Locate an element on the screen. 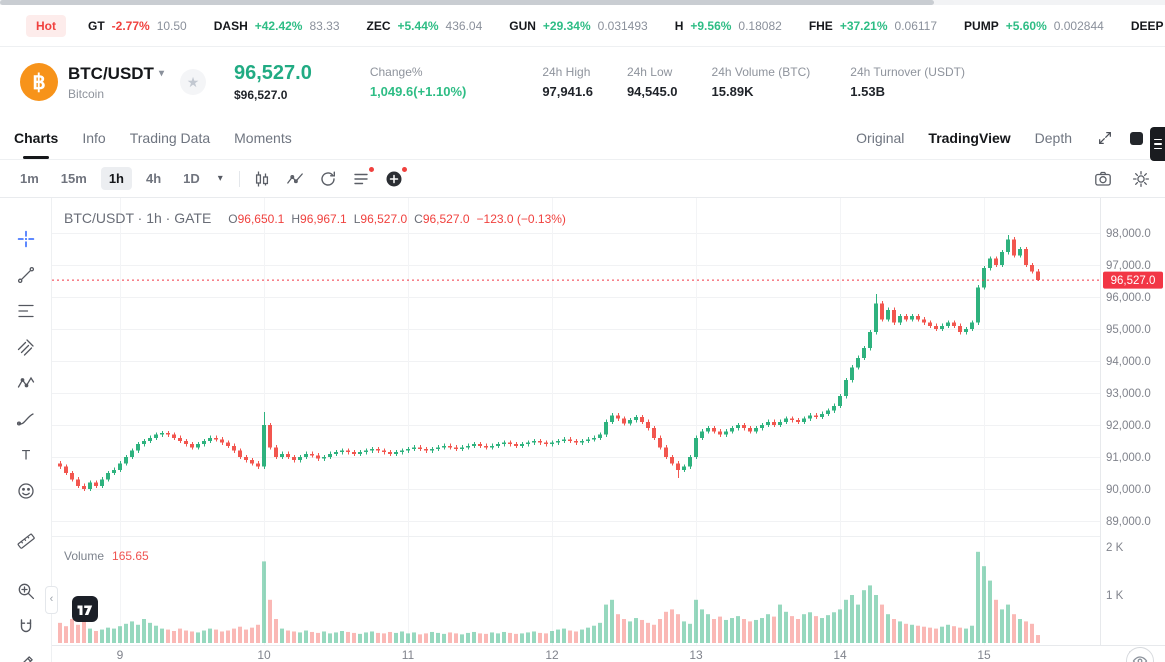 This screenshot has height=662, width=1165. eye-icon is located at coordinates (1140, 659).